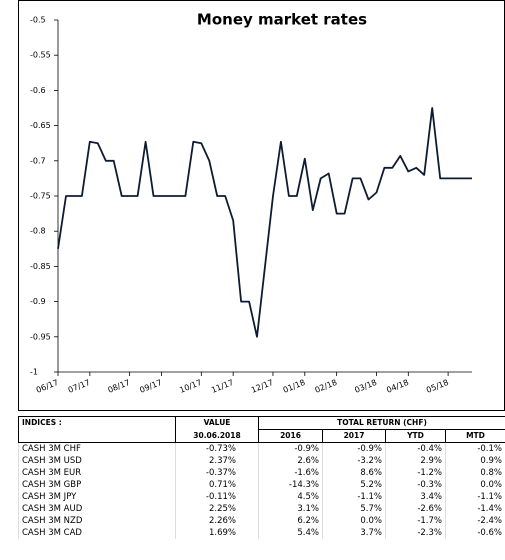  I want to click on y-tick-label: -0.75, so click(40, 196).